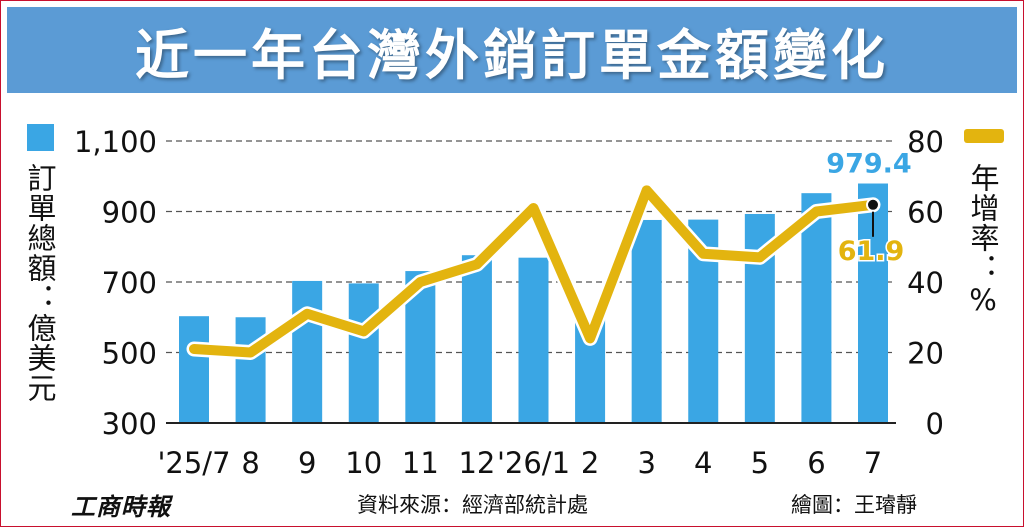 The width and height of the screenshot is (1024, 527). I want to click on x-tick-label: 2, so click(590, 463).